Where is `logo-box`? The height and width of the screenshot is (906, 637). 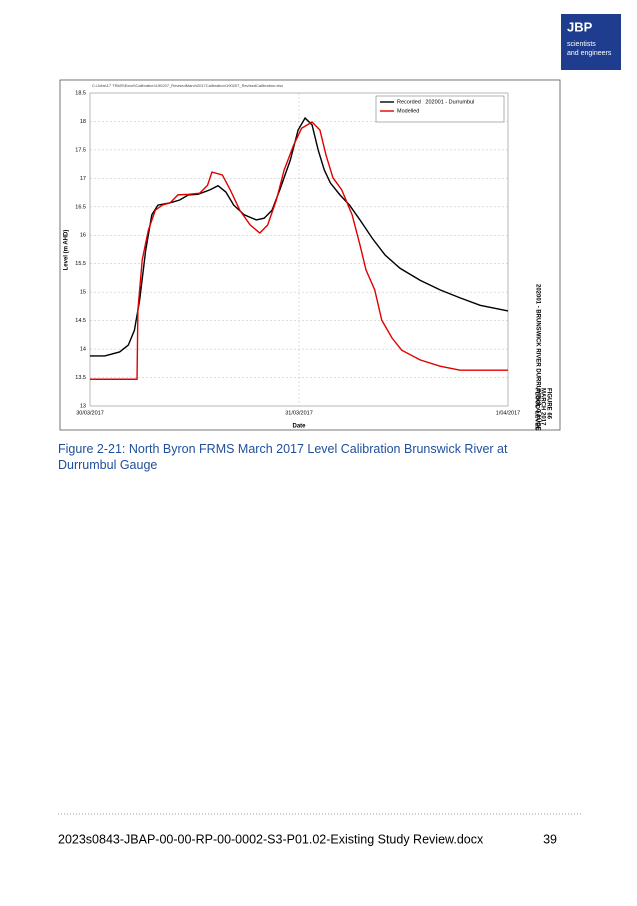 logo-box is located at coordinates (591, 42).